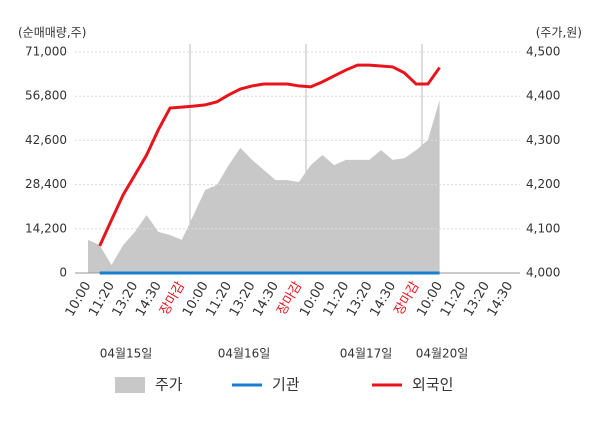 This screenshot has height=428, width=600. Describe the element at coordinates (46, 52) in the screenshot. I see `y-tick-label: 71,000` at that location.